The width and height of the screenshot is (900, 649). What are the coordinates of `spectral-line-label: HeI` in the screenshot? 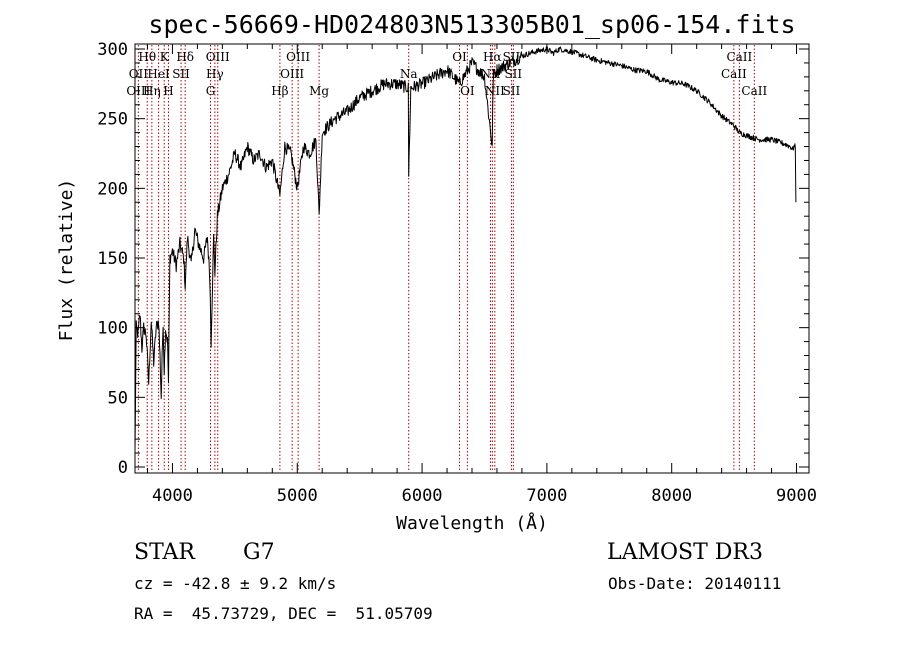 It's located at (158, 74).